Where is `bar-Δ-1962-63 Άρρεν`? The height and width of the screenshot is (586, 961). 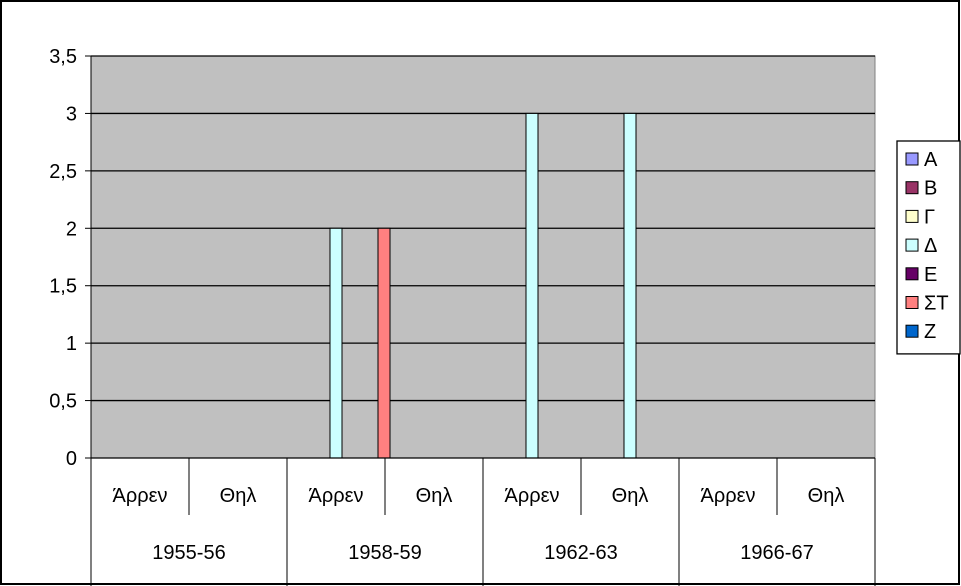 bar-Δ-1962-63 Άρρεν is located at coordinates (532, 285).